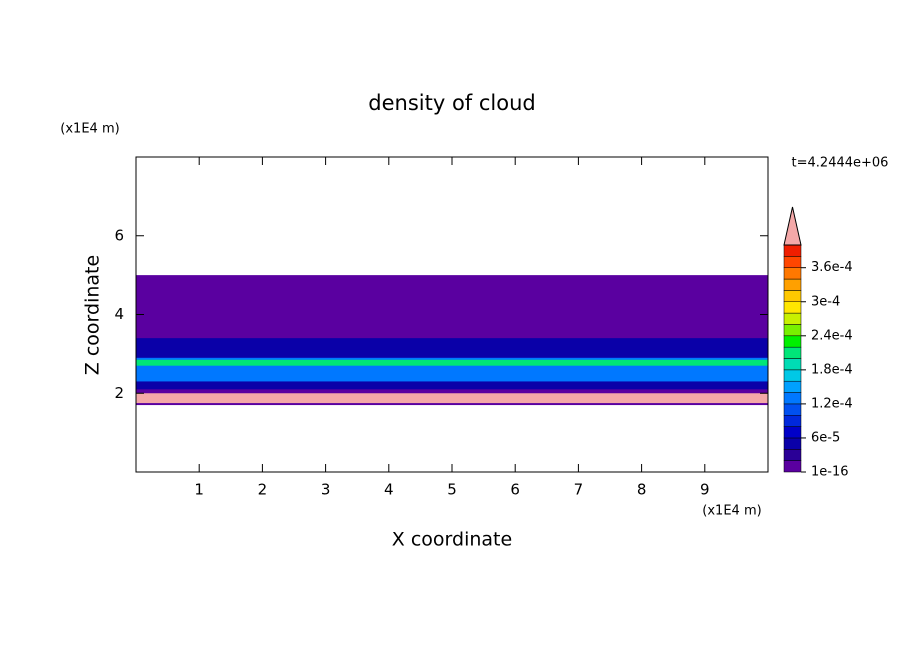 This screenshot has width=904, height=654. What do you see at coordinates (452, 540) in the screenshot?
I see `x-axis-label: X coordinate` at bounding box center [452, 540].